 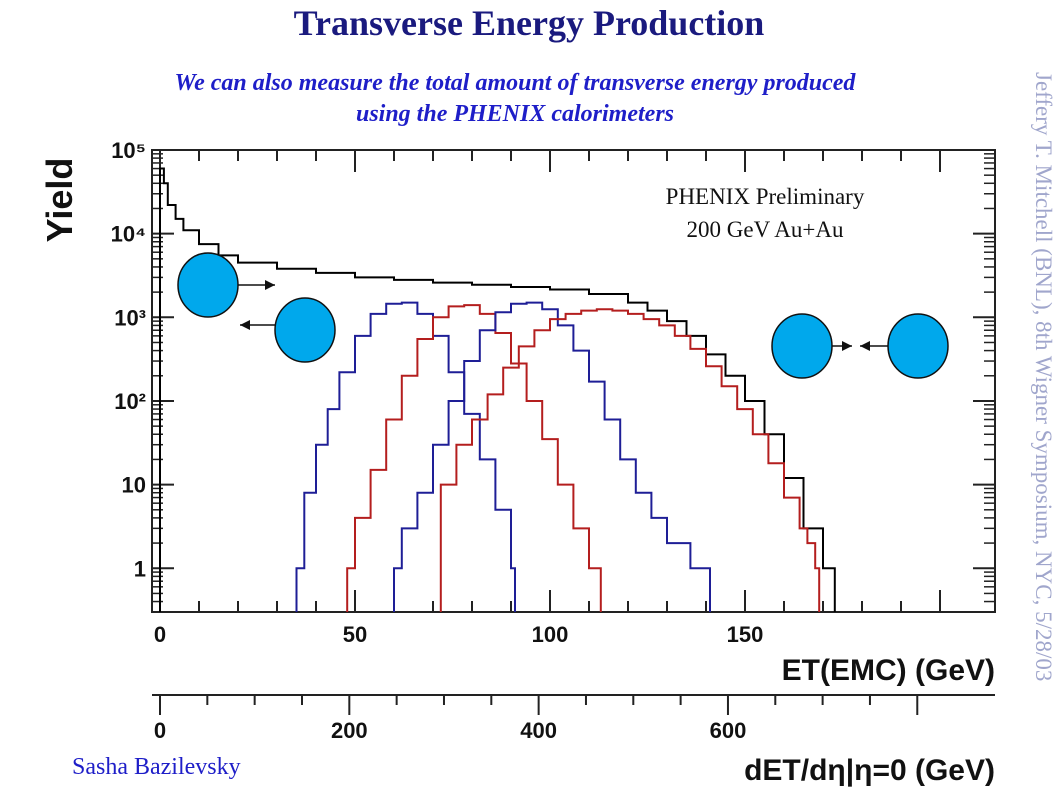 I want to click on arrow-peripheral-left, so click(x=257, y=325).